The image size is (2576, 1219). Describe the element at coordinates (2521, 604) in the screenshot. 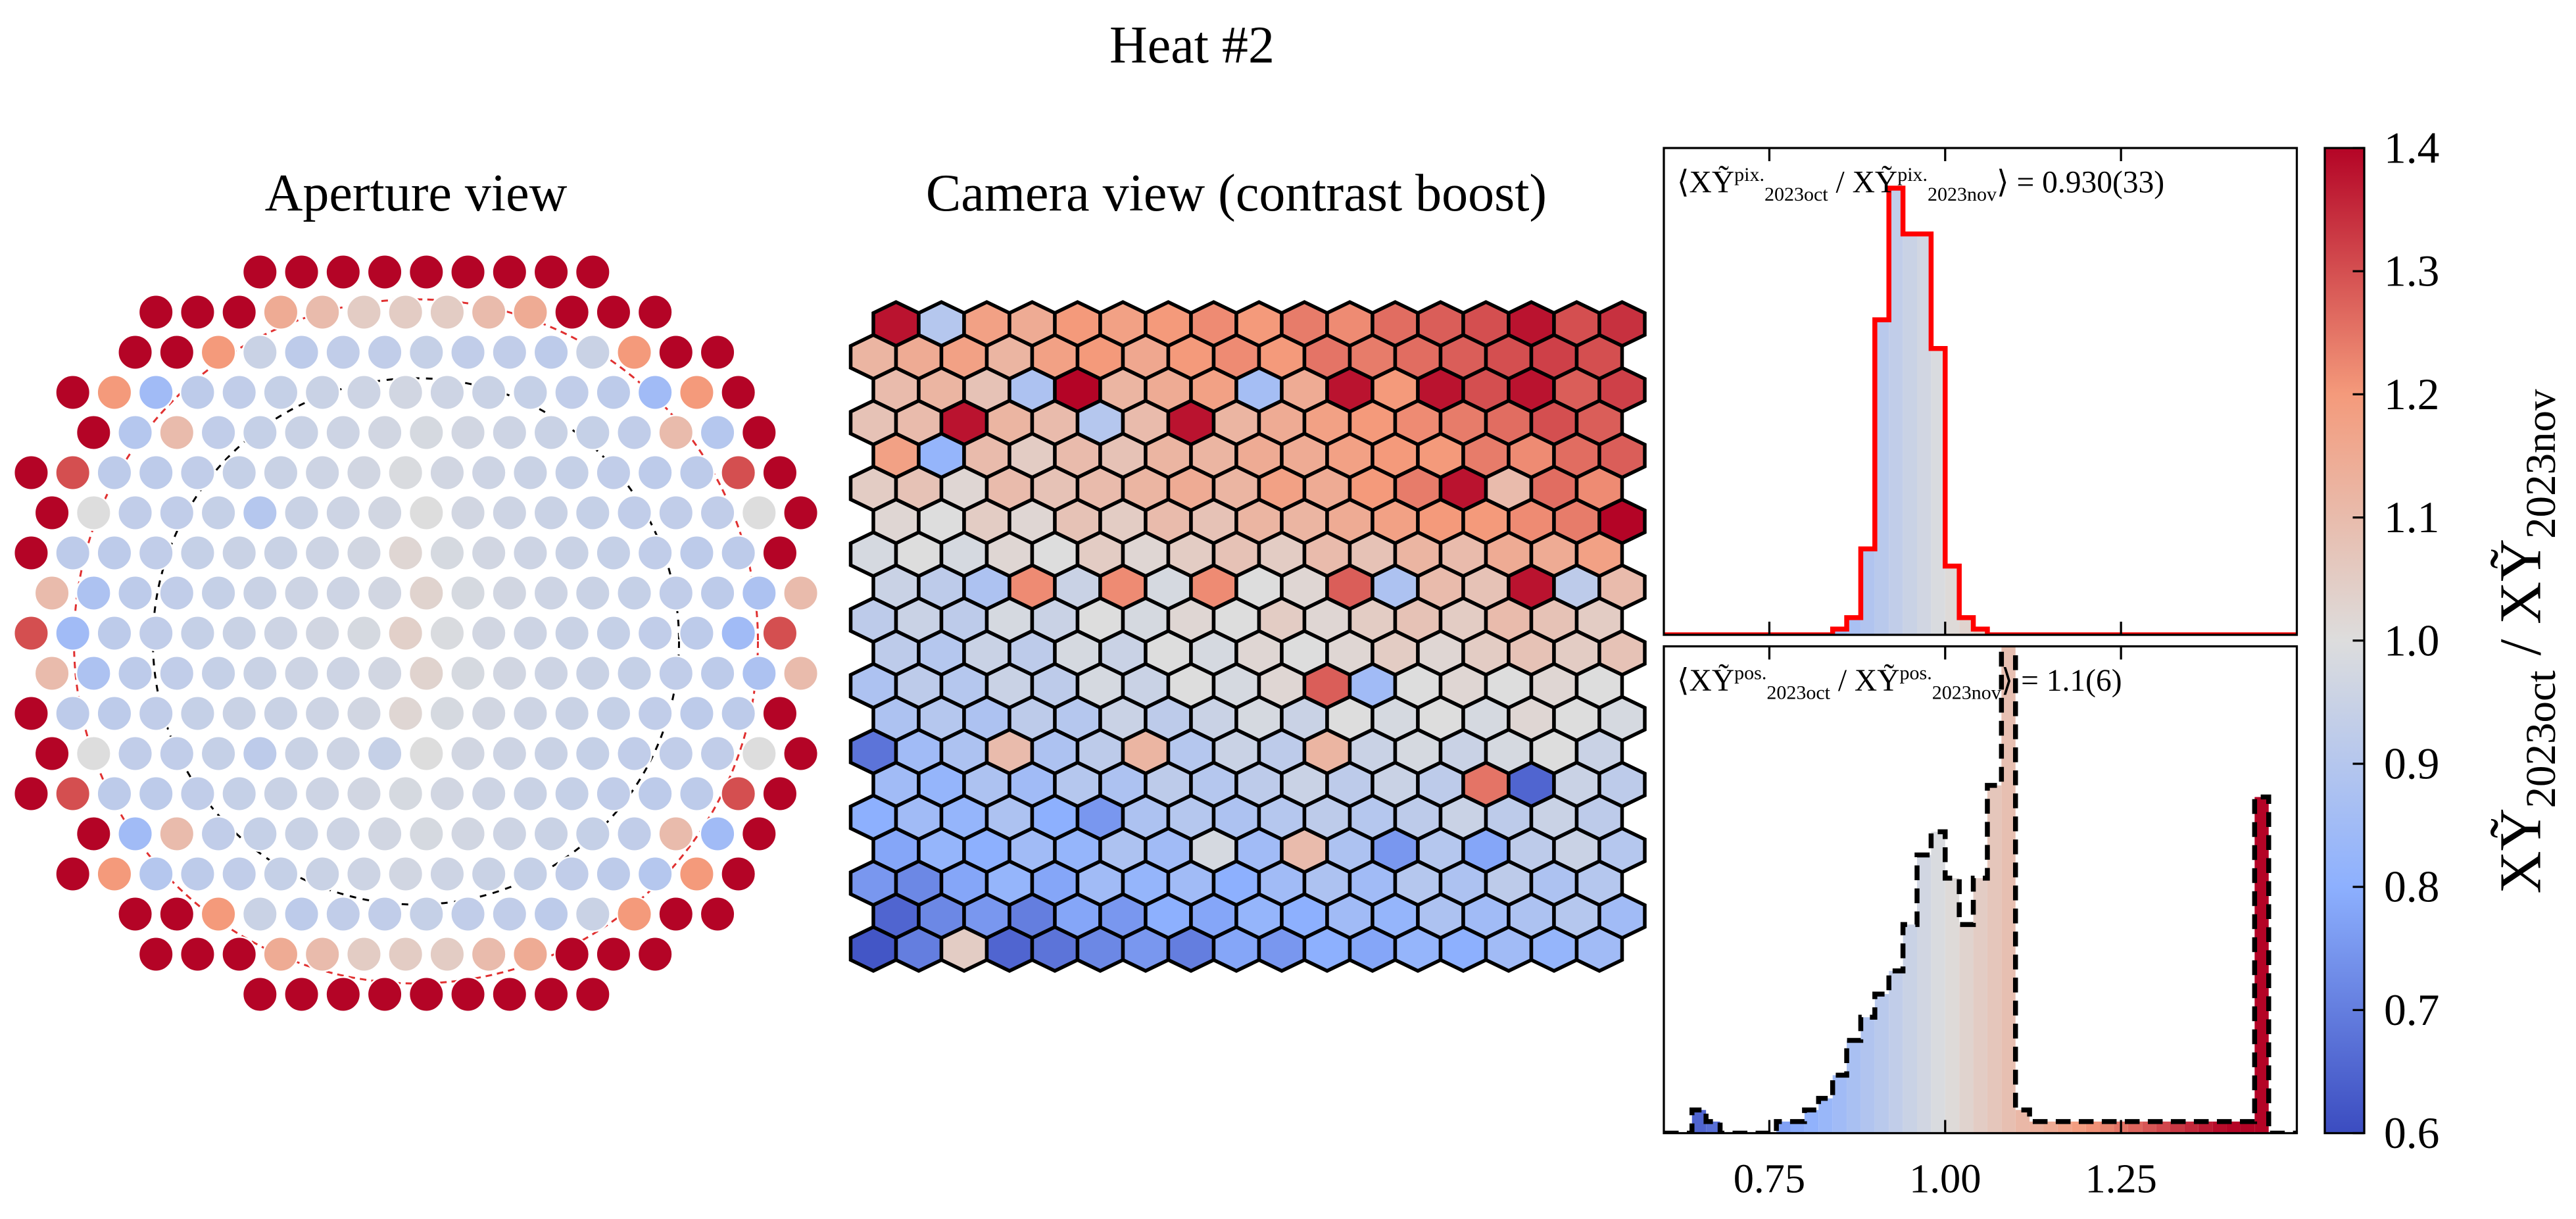

I see `label-part: / XỸ` at that location.